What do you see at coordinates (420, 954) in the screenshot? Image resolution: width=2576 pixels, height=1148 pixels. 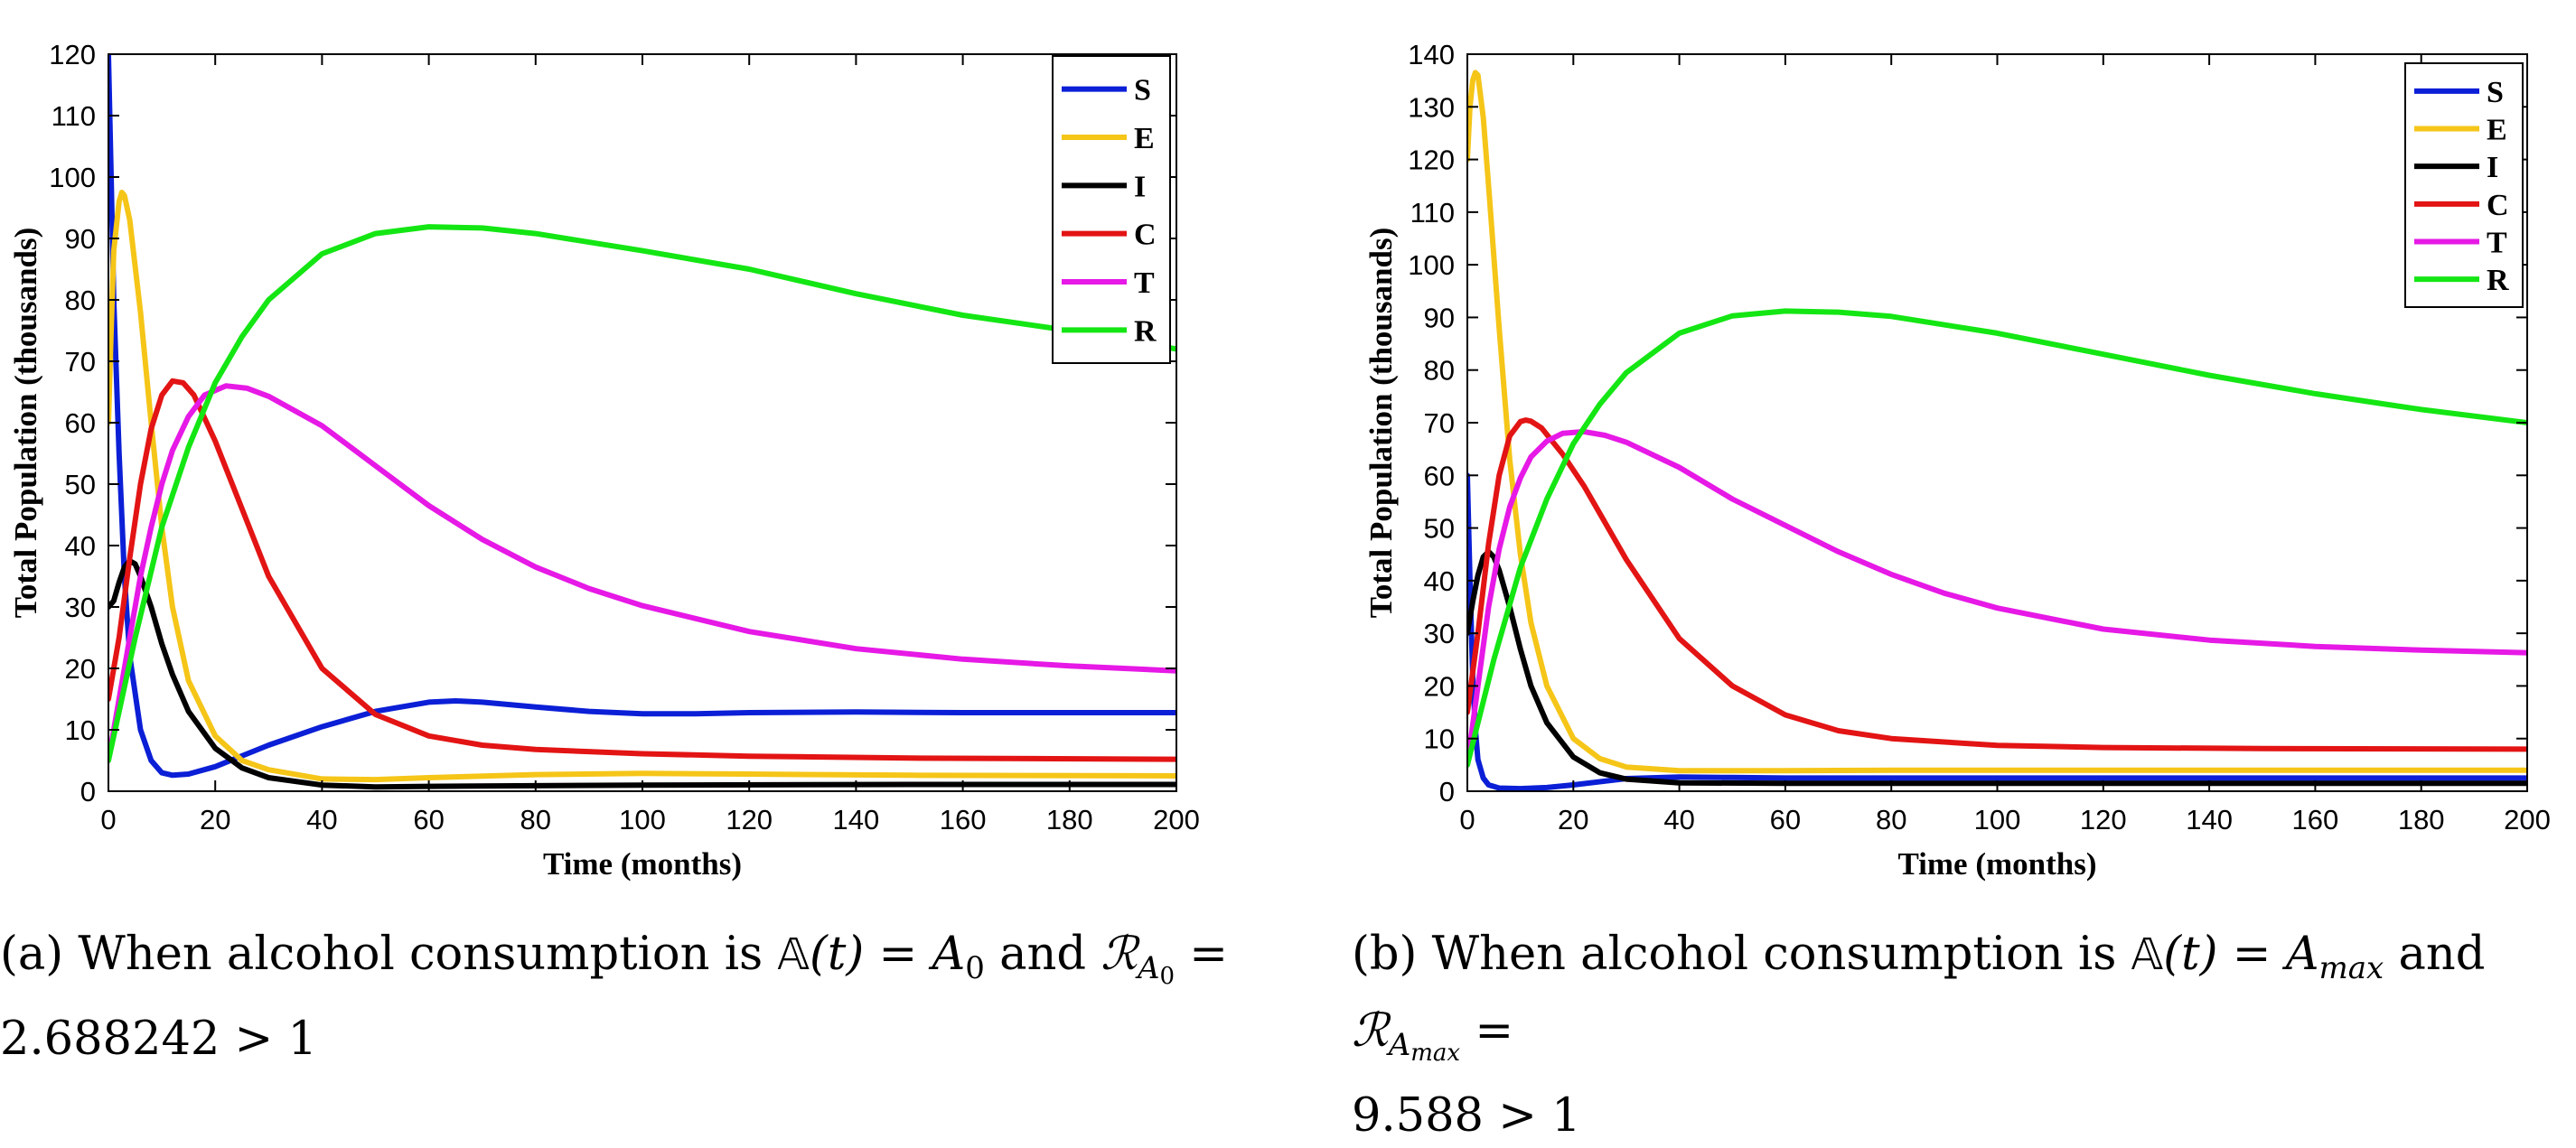 I see `caption-a-text: When alcohol consumption is` at bounding box center [420, 954].